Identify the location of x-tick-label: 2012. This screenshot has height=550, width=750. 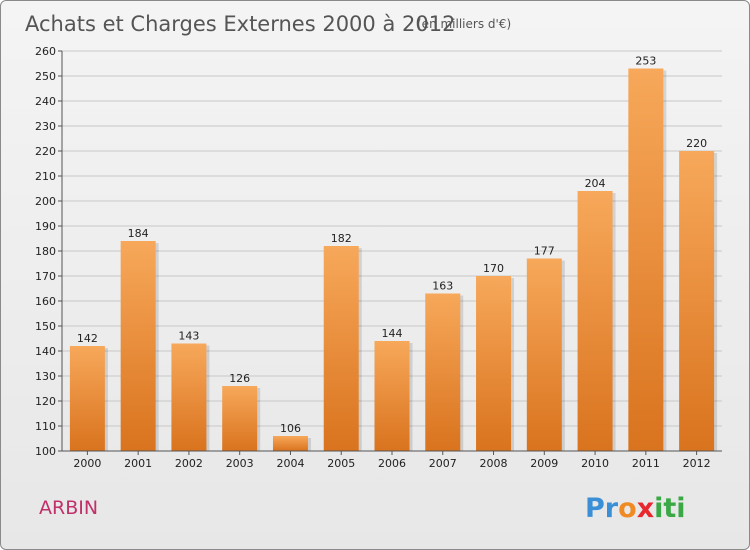
(697, 463).